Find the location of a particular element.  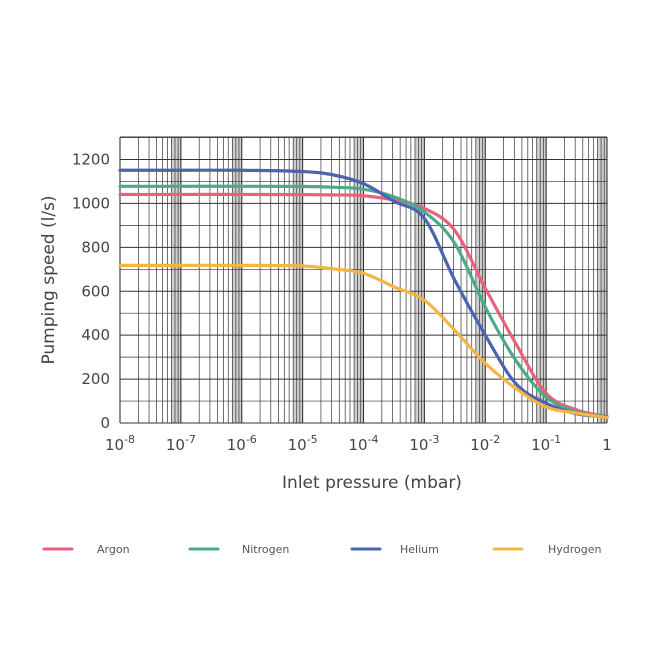

x-tick-label: 10⁻² is located at coordinates (485, 443).